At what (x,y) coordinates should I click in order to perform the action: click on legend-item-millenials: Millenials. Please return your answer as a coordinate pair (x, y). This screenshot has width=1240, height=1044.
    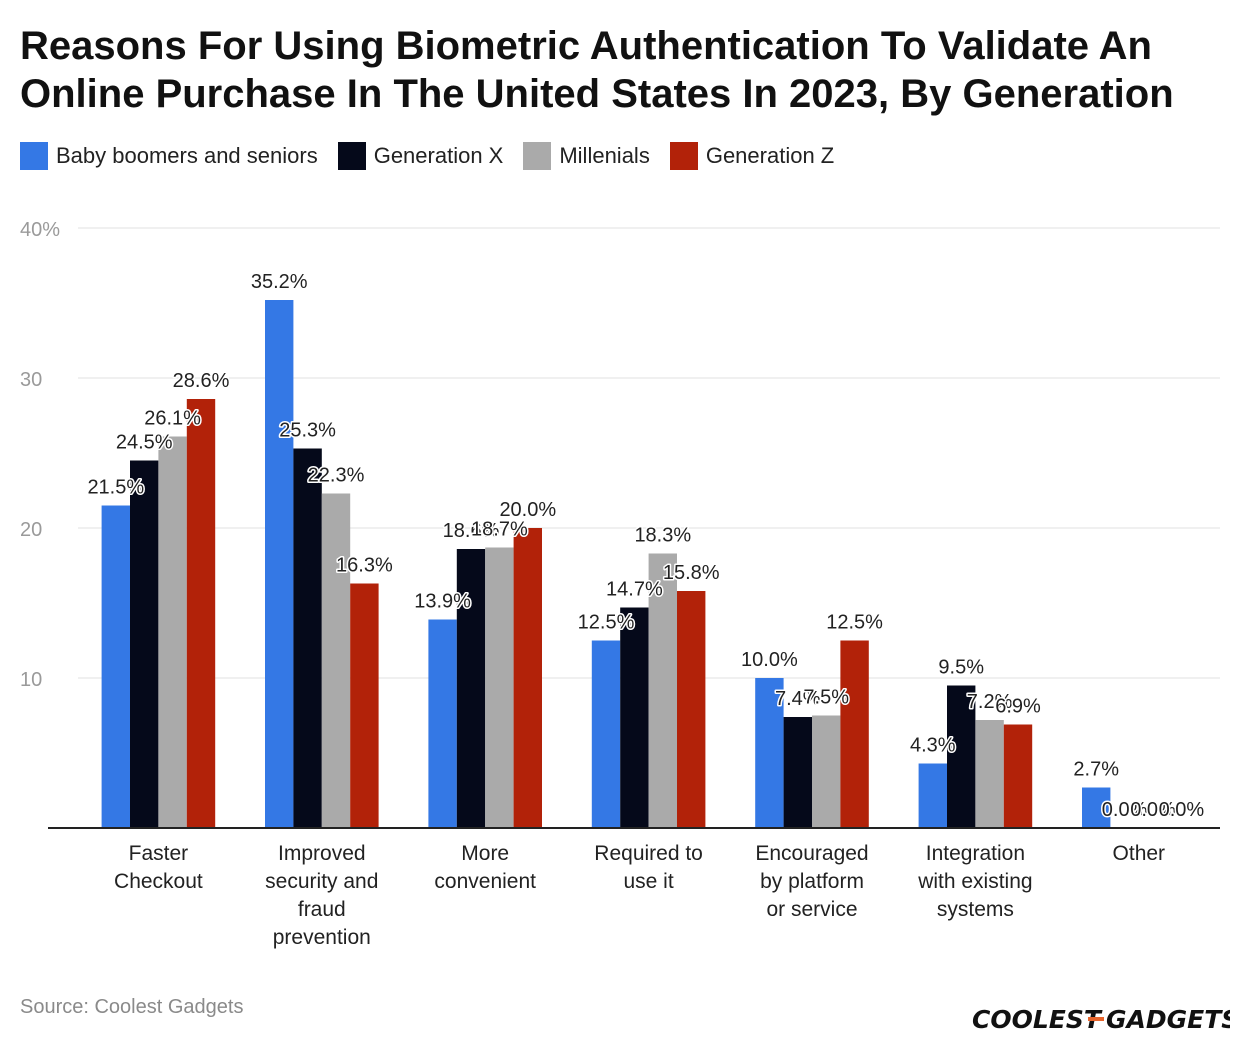
    Looking at the image, I should click on (586, 156).